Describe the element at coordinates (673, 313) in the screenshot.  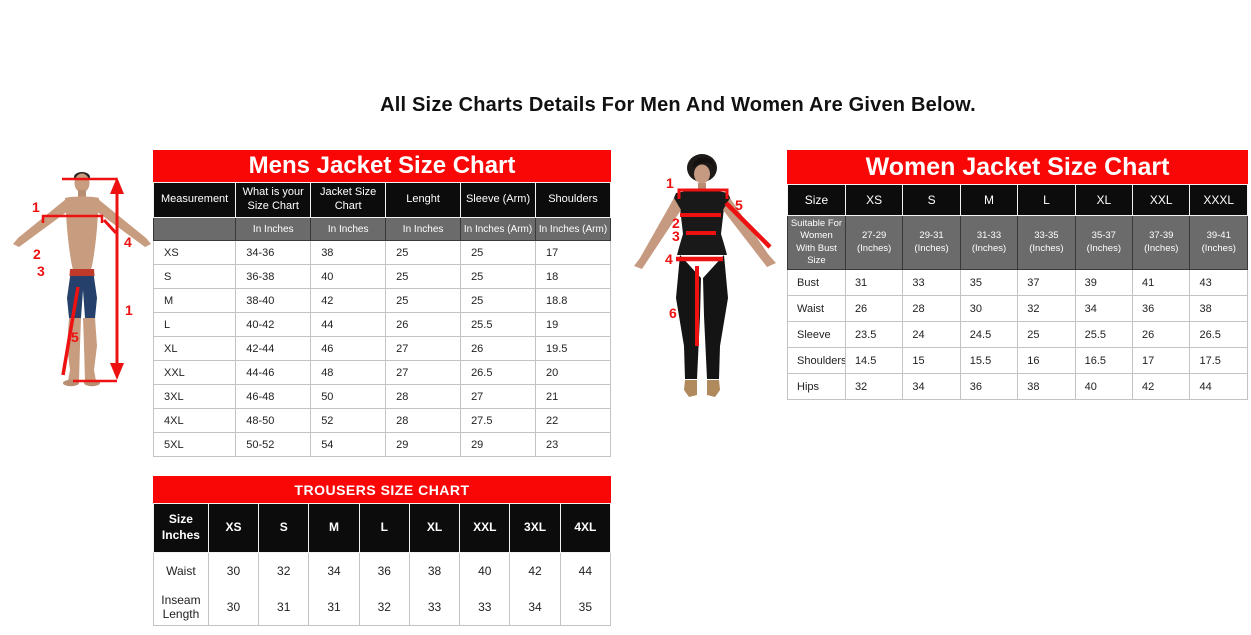
I see `female-label-inseam: 6` at that location.